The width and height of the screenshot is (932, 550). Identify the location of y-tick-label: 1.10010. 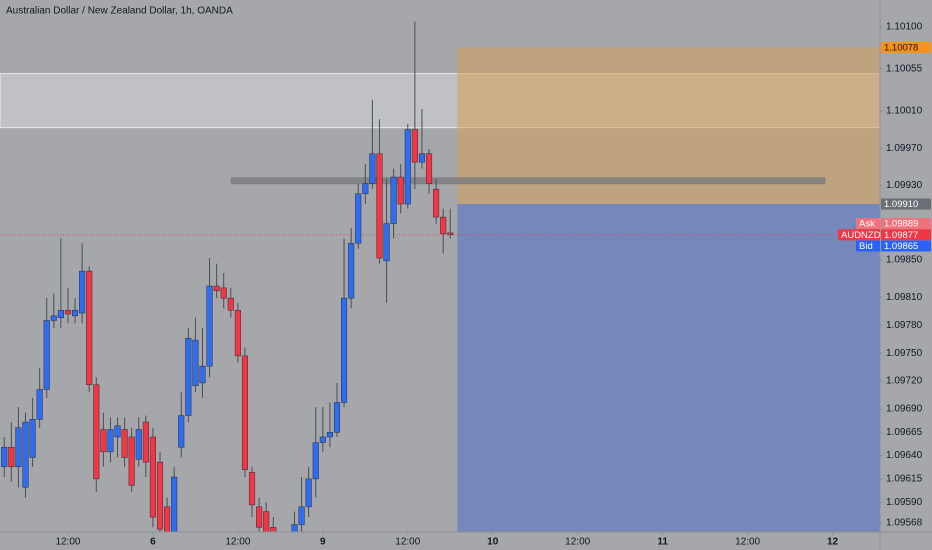
(904, 111).